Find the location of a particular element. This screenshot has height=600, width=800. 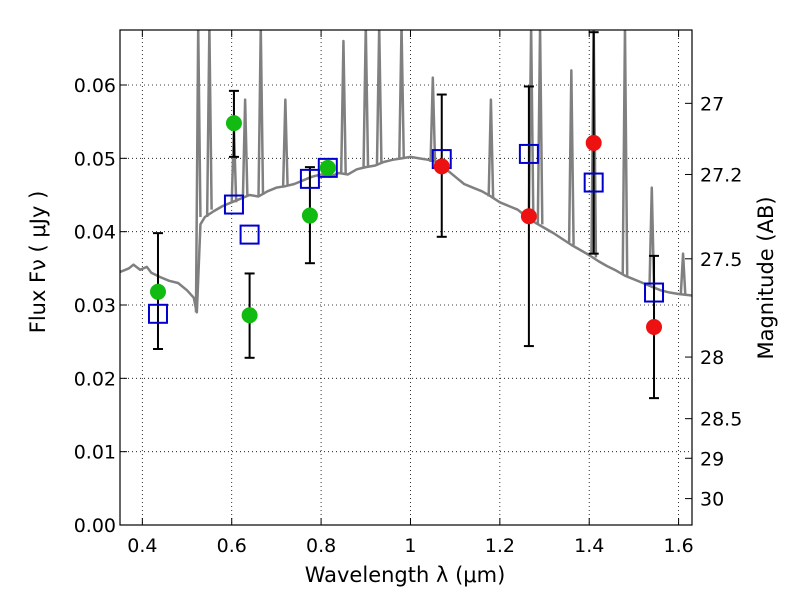

y-right-tick-label: 30 is located at coordinates (712, 500).